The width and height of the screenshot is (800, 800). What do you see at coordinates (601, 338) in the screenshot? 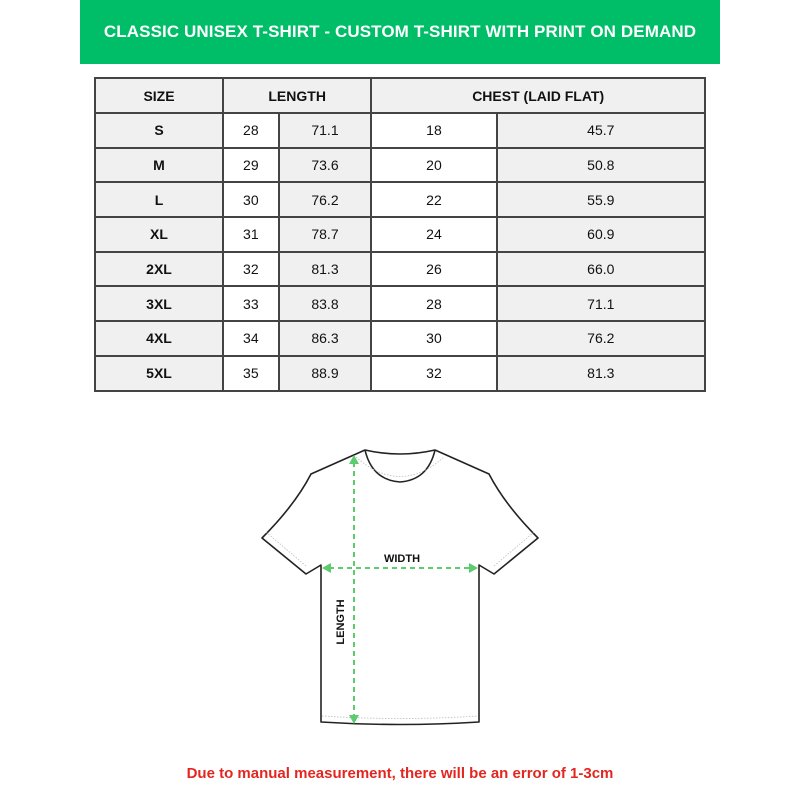
I see `chest-cm-cell: 76.2` at bounding box center [601, 338].